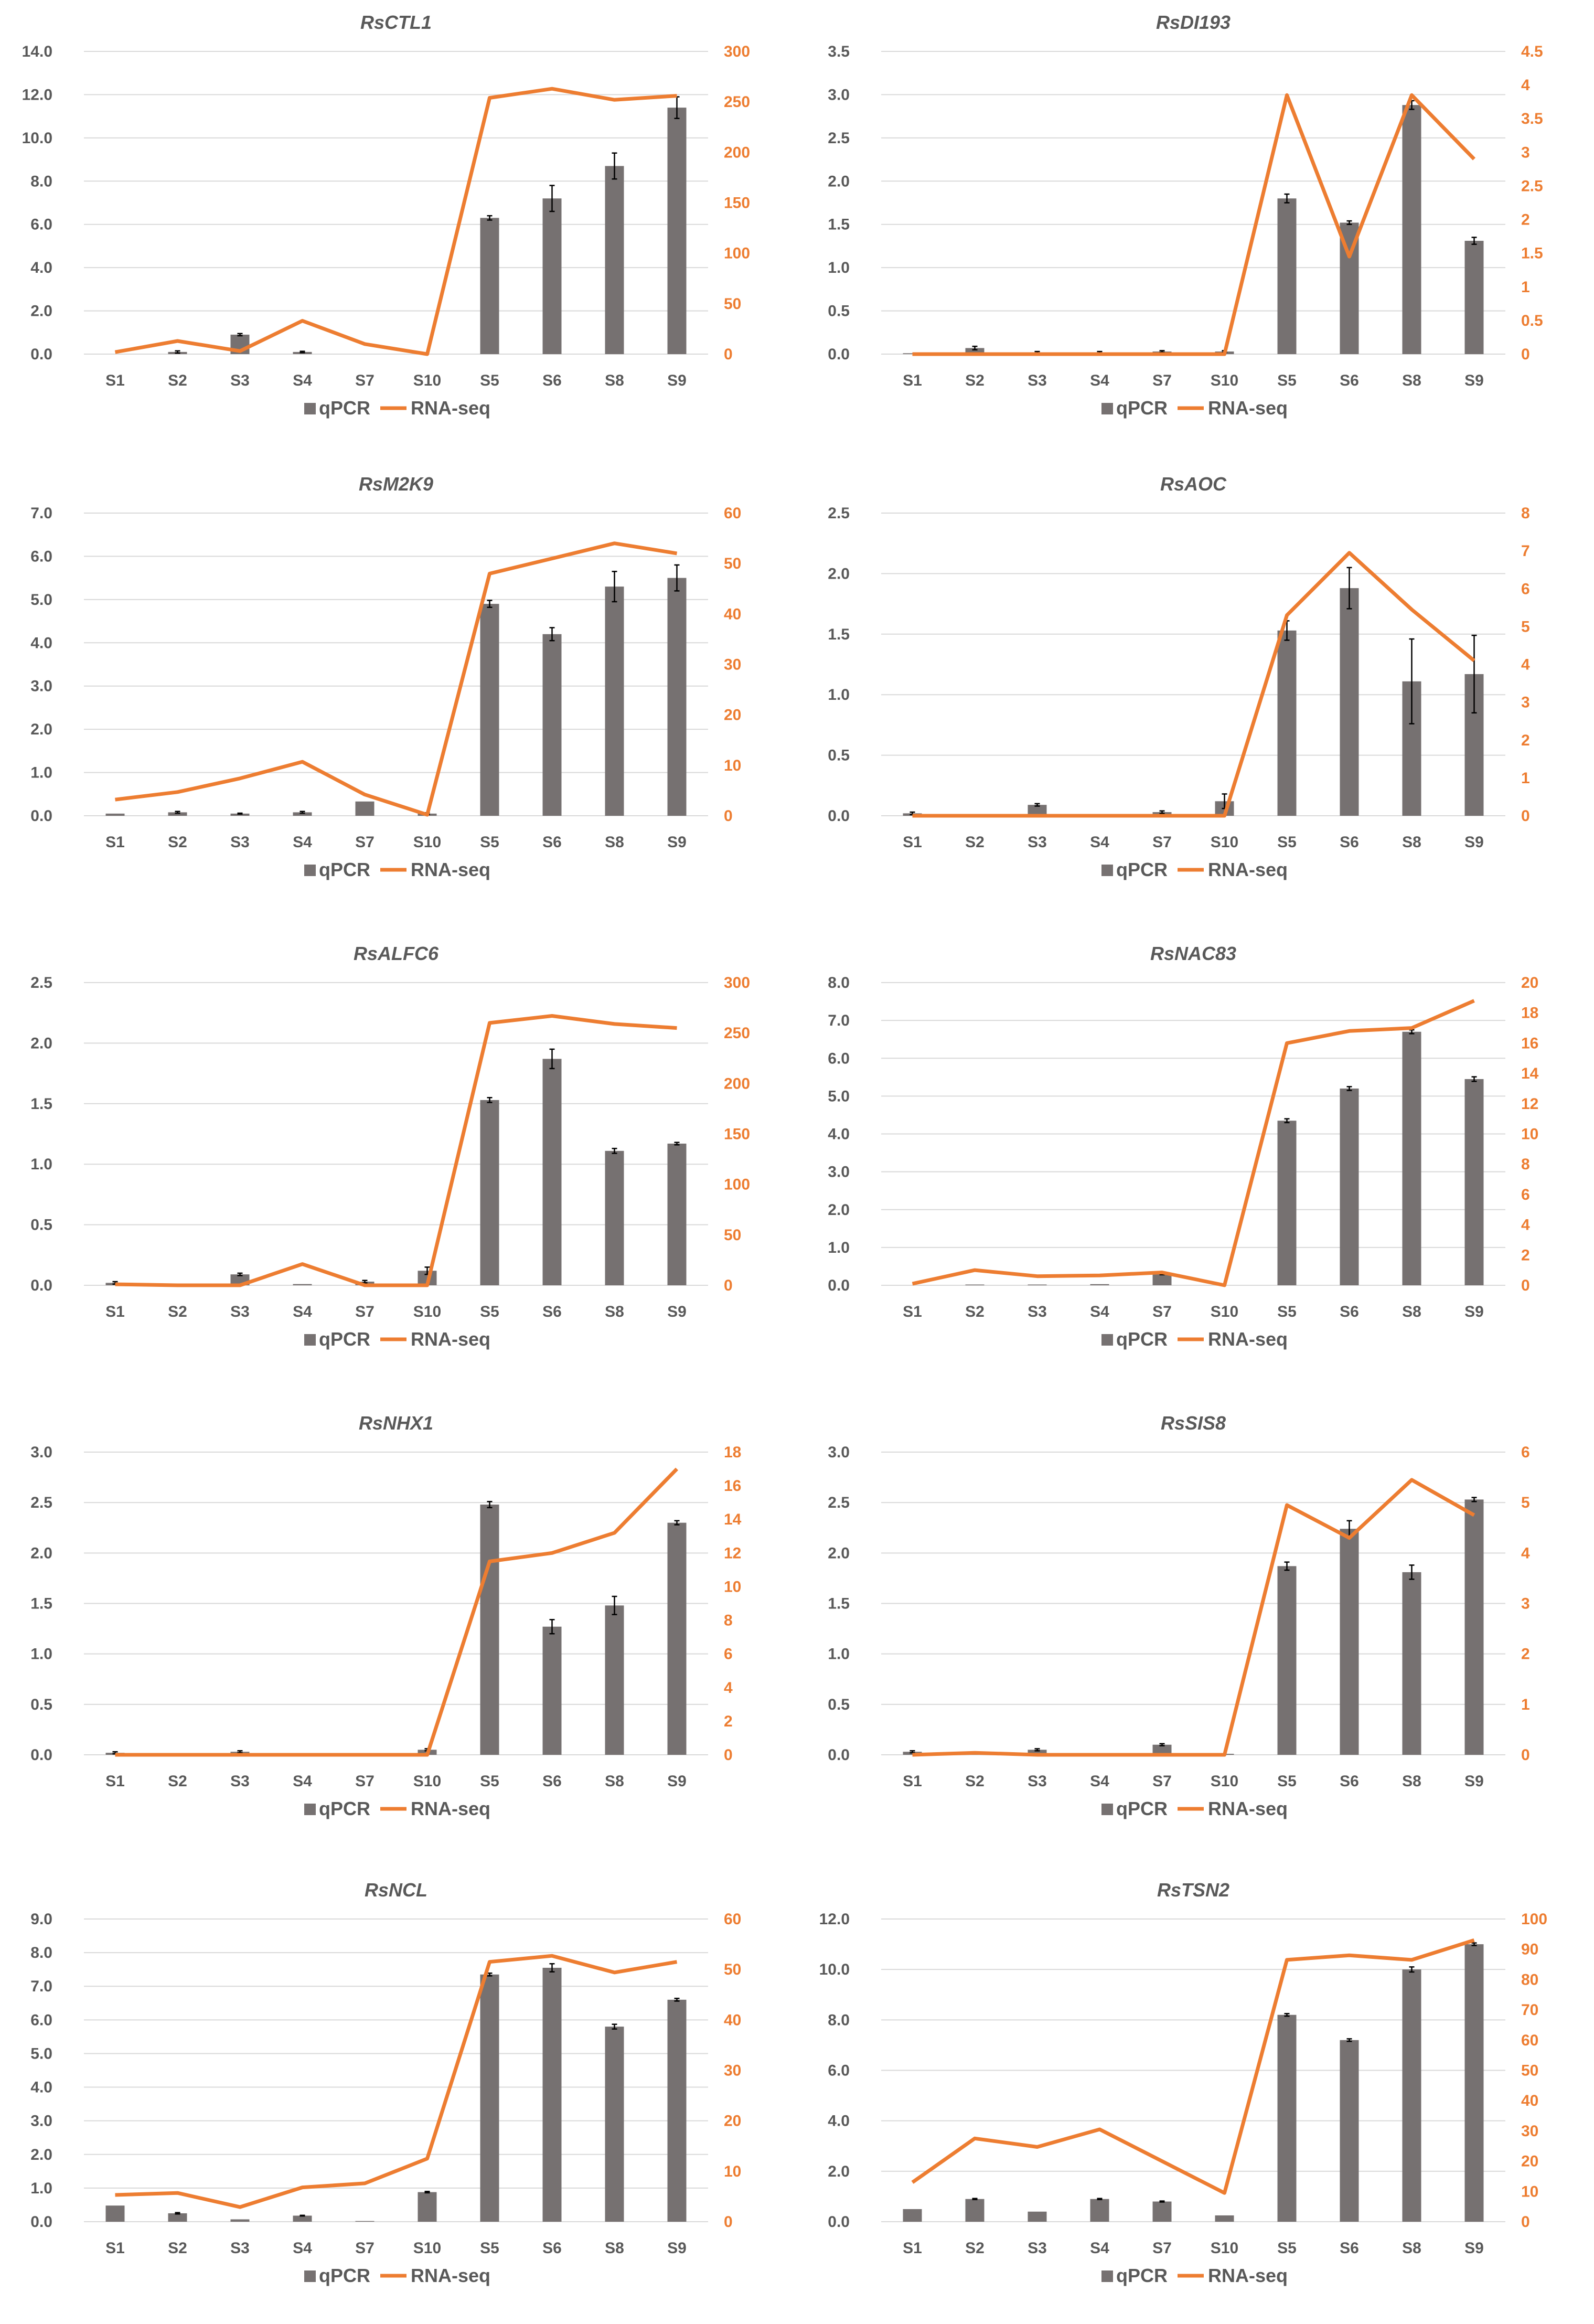 This screenshot has width=1594, height=2324. What do you see at coordinates (737, 52) in the screenshot?
I see `y-tick-label-right: 300` at bounding box center [737, 52].